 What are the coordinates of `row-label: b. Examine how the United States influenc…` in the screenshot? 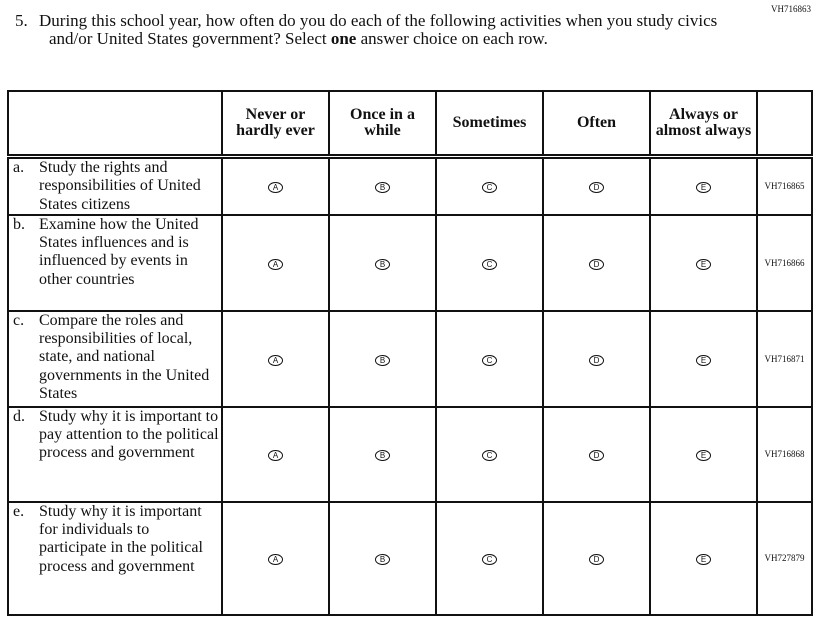 It's located at (115, 262).